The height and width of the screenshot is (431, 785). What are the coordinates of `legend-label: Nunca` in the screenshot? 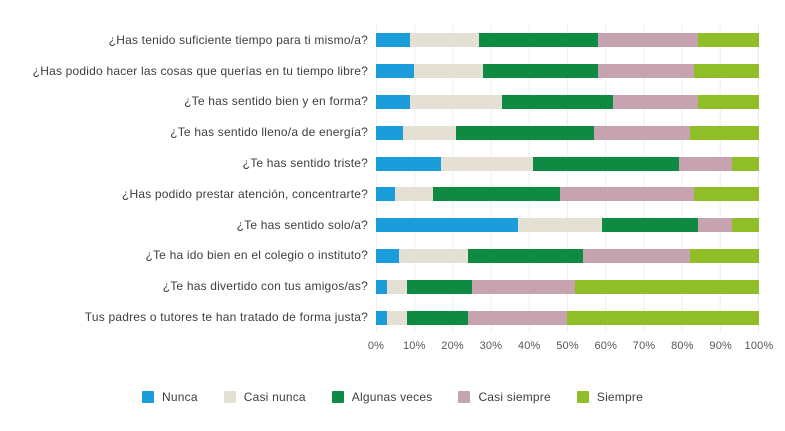 It's located at (180, 396).